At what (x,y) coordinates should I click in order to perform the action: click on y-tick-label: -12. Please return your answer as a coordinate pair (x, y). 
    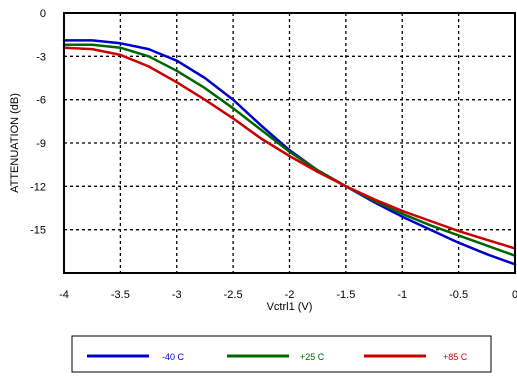
    Looking at the image, I should click on (38, 187).